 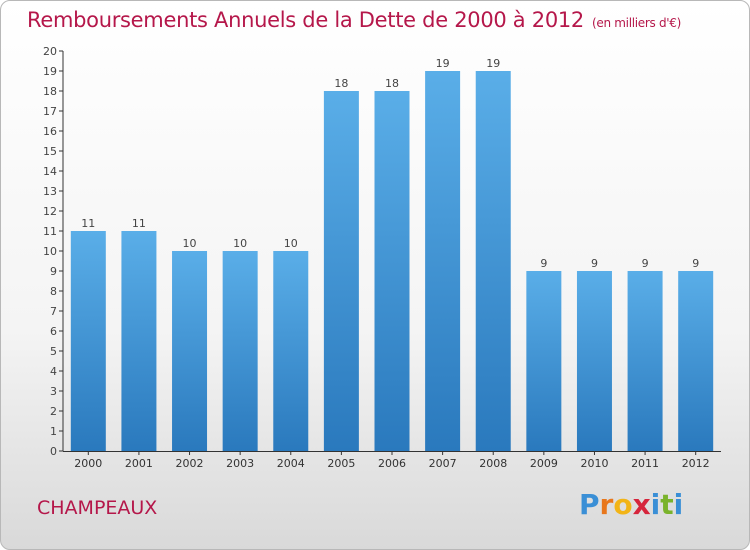 What do you see at coordinates (392, 271) in the screenshot?
I see `bar-2006` at bounding box center [392, 271].